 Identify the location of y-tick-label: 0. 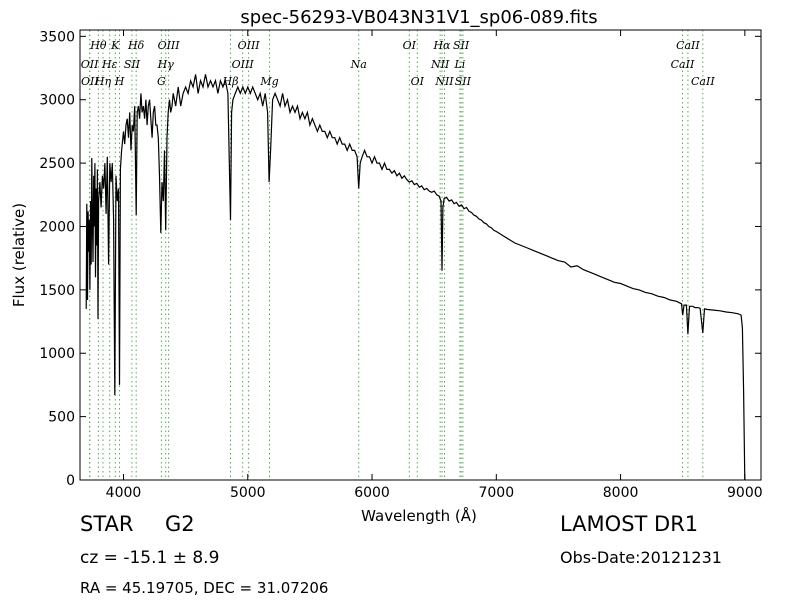
(70, 481).